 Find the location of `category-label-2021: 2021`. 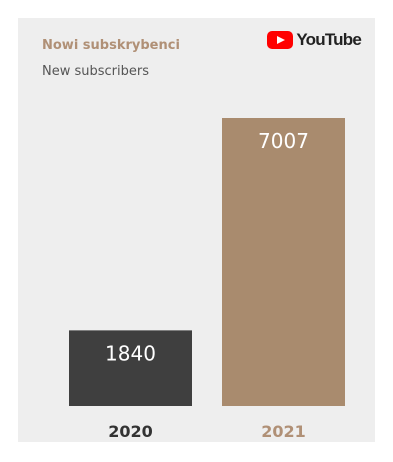

category-label-2021: 2021 is located at coordinates (283, 431).